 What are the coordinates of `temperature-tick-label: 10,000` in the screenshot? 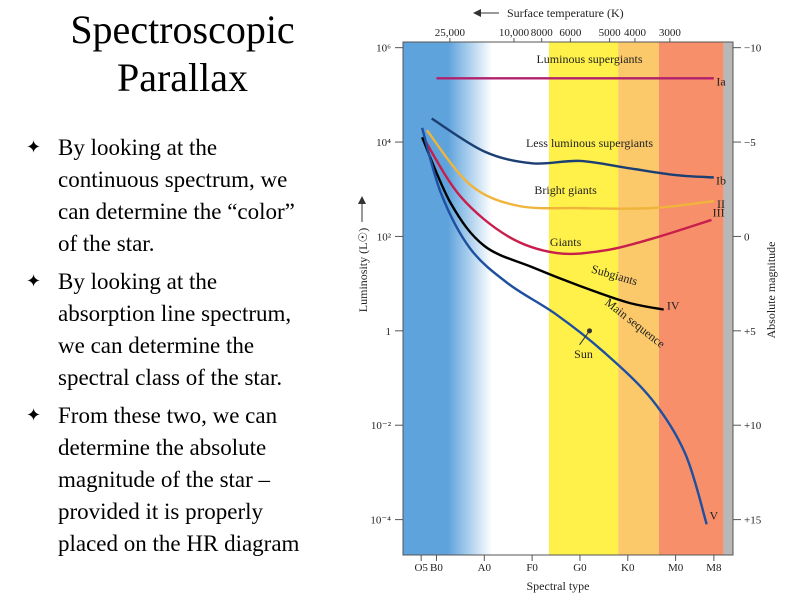 It's located at (514, 33).